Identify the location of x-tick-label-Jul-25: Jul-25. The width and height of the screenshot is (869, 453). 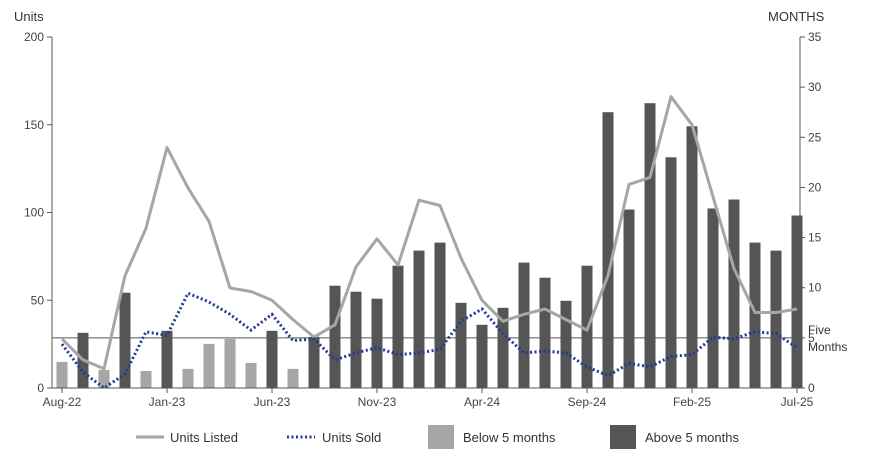
(797, 402).